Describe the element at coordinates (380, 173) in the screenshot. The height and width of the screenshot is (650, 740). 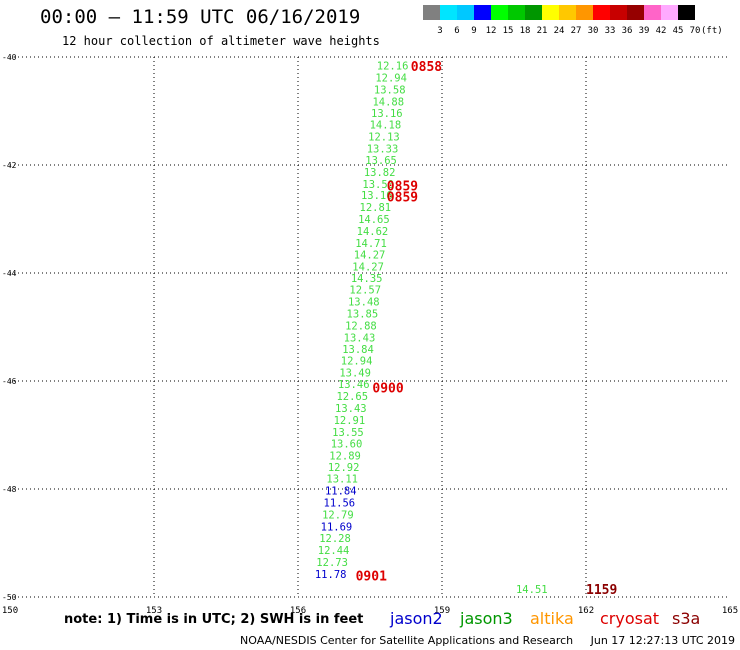
I see `wave-height-value: 13.82` at that location.